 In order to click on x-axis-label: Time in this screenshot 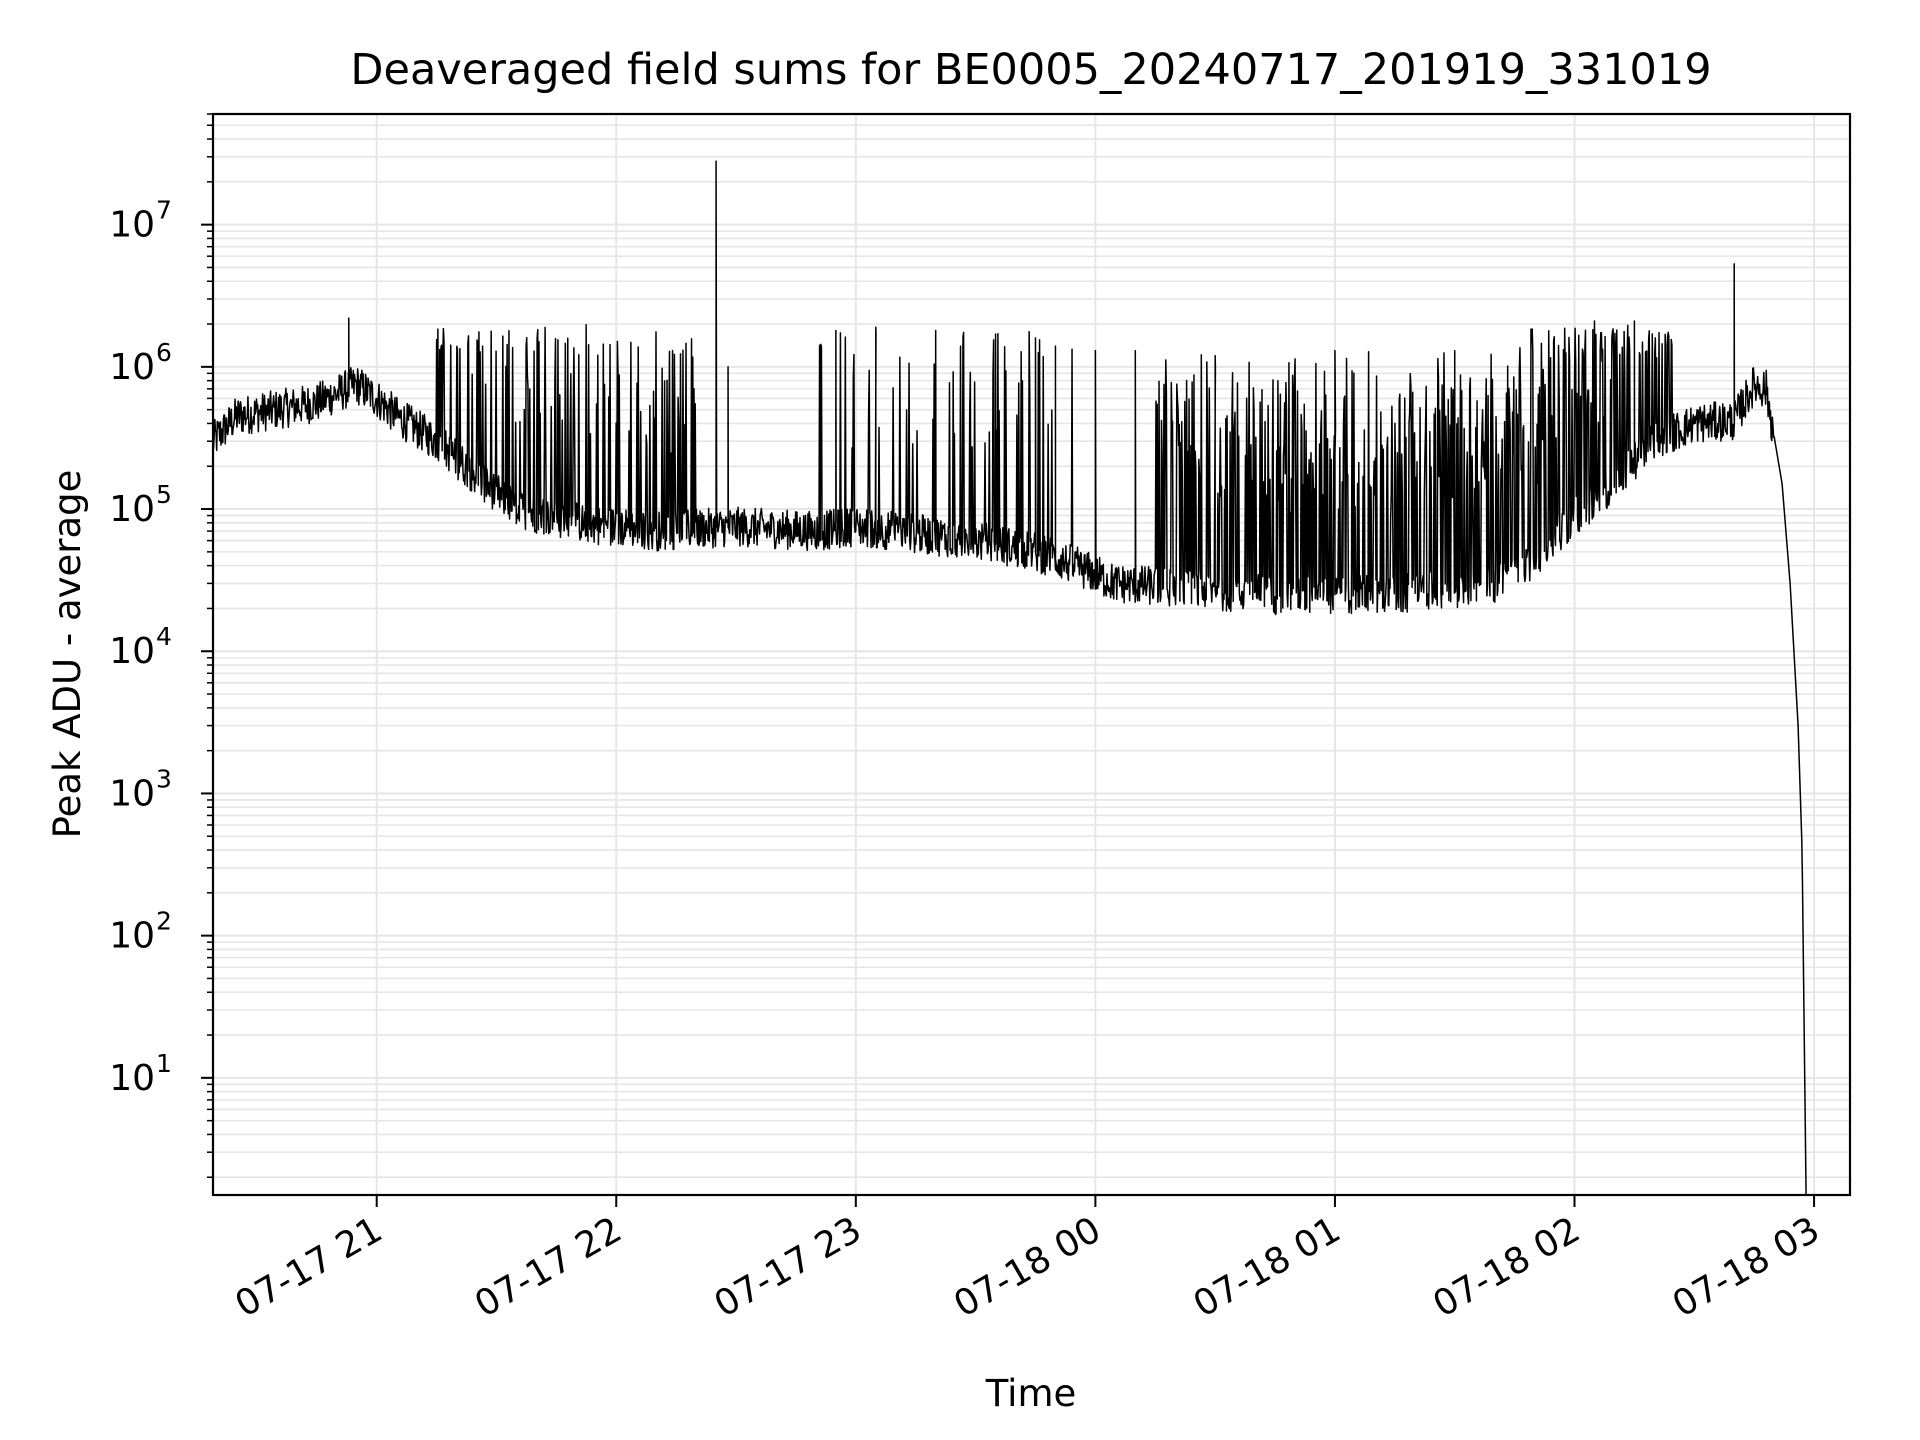, I will do `click(1031, 1393)`.